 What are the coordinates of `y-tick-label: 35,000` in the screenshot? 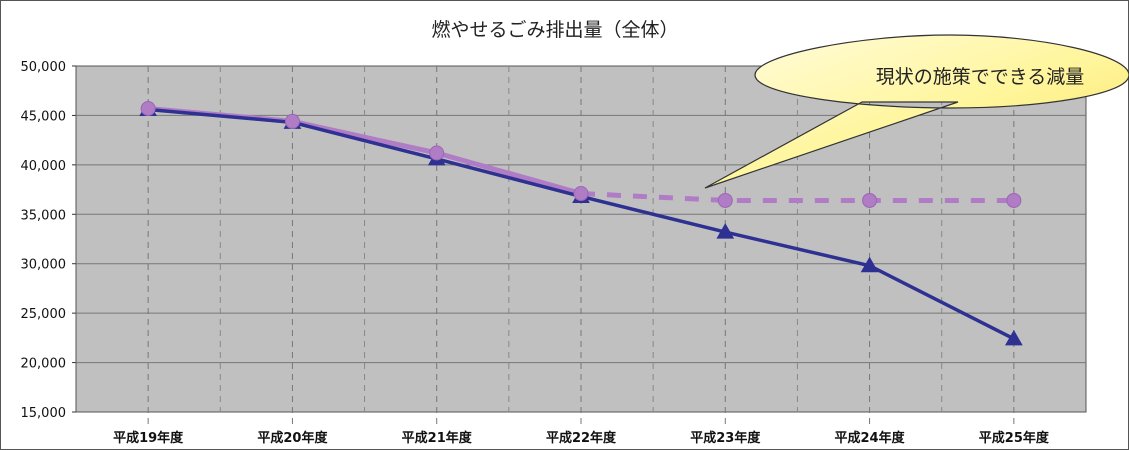 It's located at (44, 215).